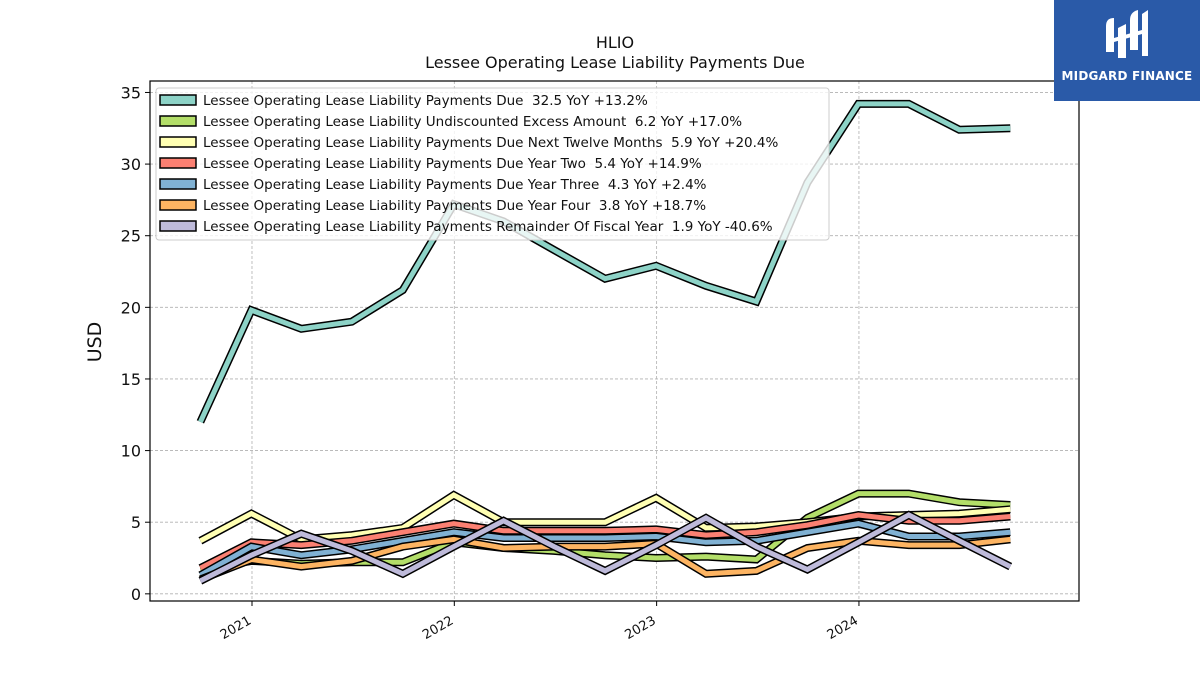  I want to click on y-tick-label: 30, so click(131, 164).